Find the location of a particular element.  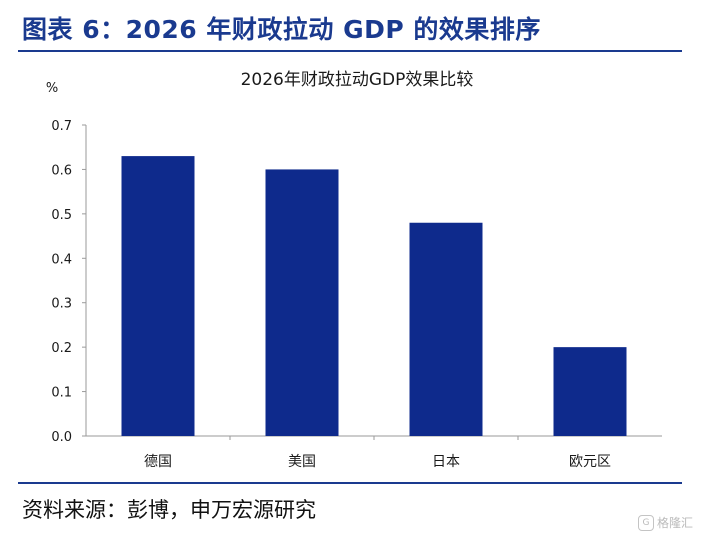

y-tick-label: 0.2 is located at coordinates (61, 348).